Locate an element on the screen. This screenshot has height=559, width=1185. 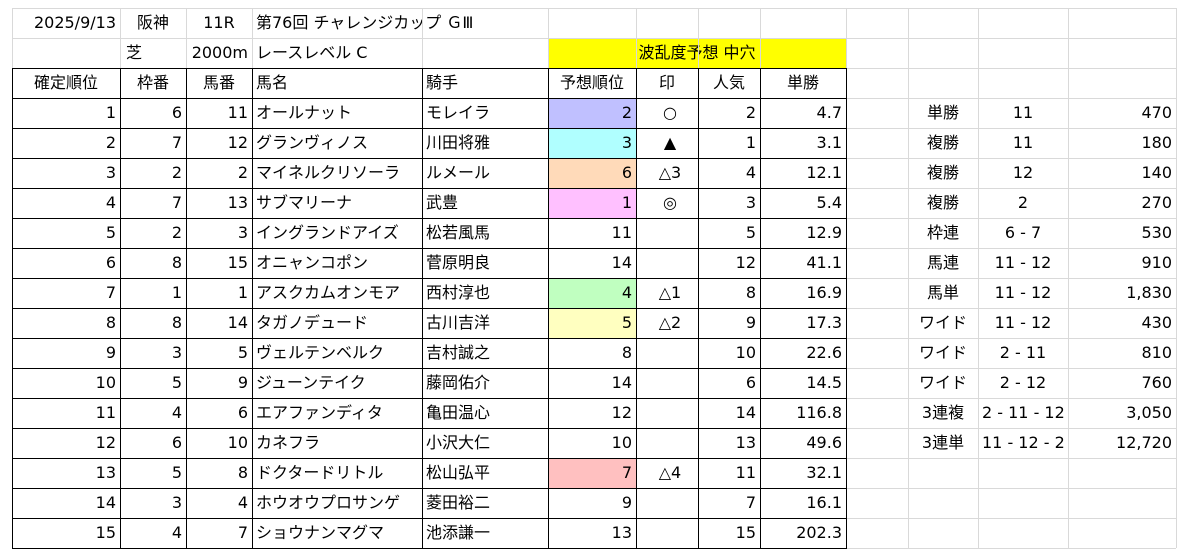
cell-horse-number: 14 is located at coordinates (237, 322).